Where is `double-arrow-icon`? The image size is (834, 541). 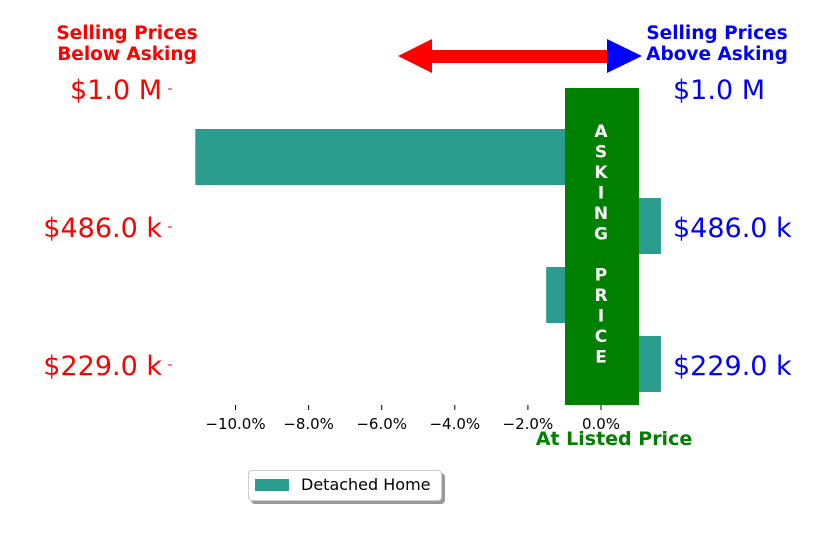
double-arrow-icon is located at coordinates (520, 56).